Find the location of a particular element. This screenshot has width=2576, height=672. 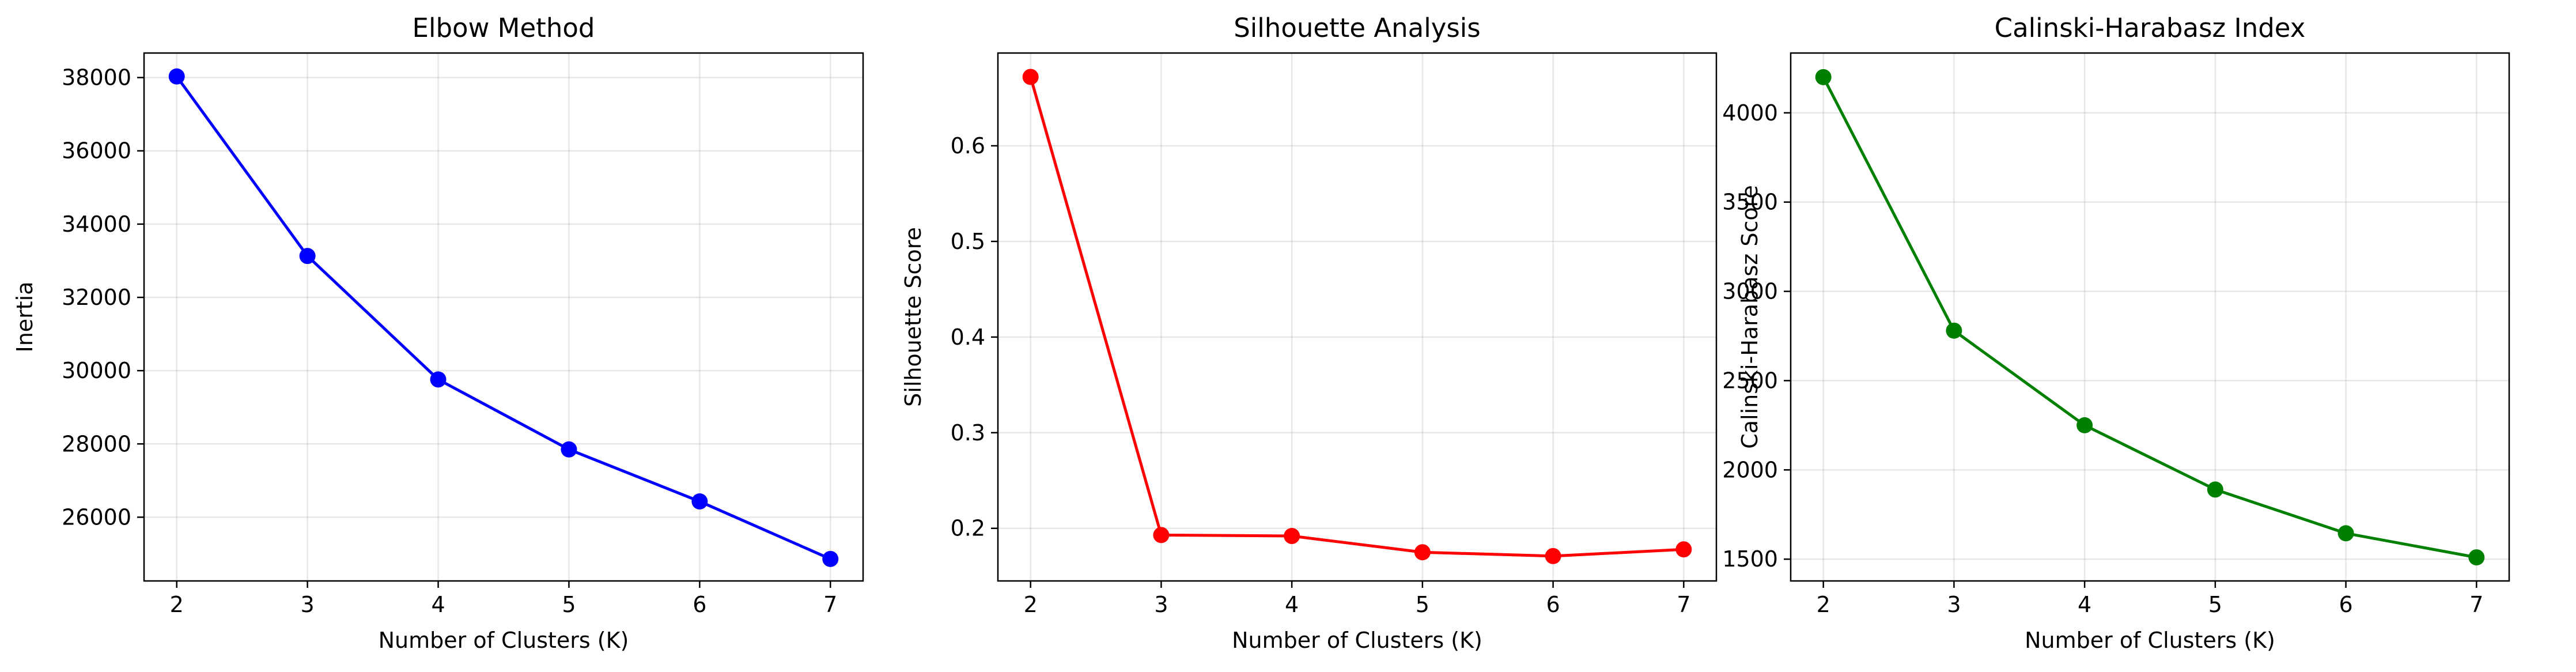

y-tick-label: 0.5 is located at coordinates (968, 242).